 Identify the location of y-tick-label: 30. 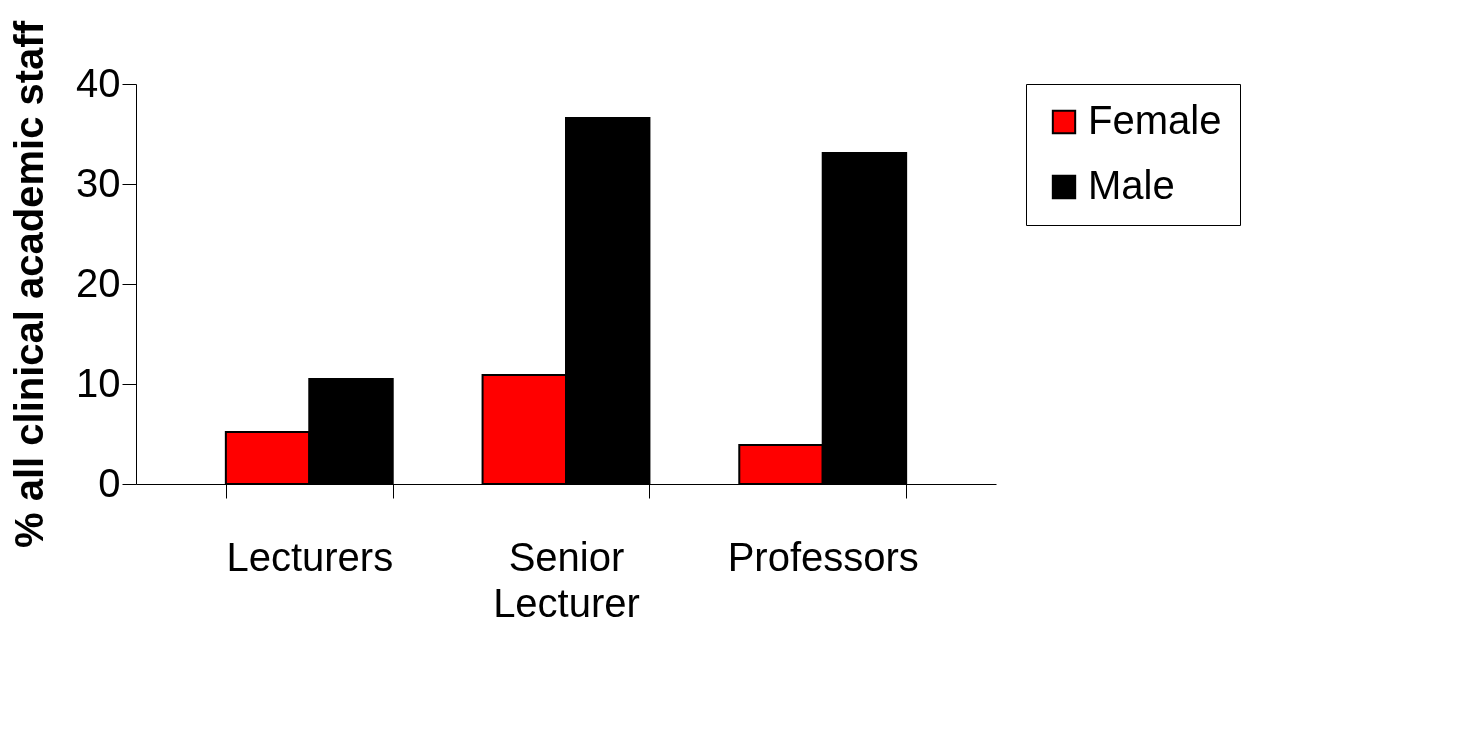
(98, 182).